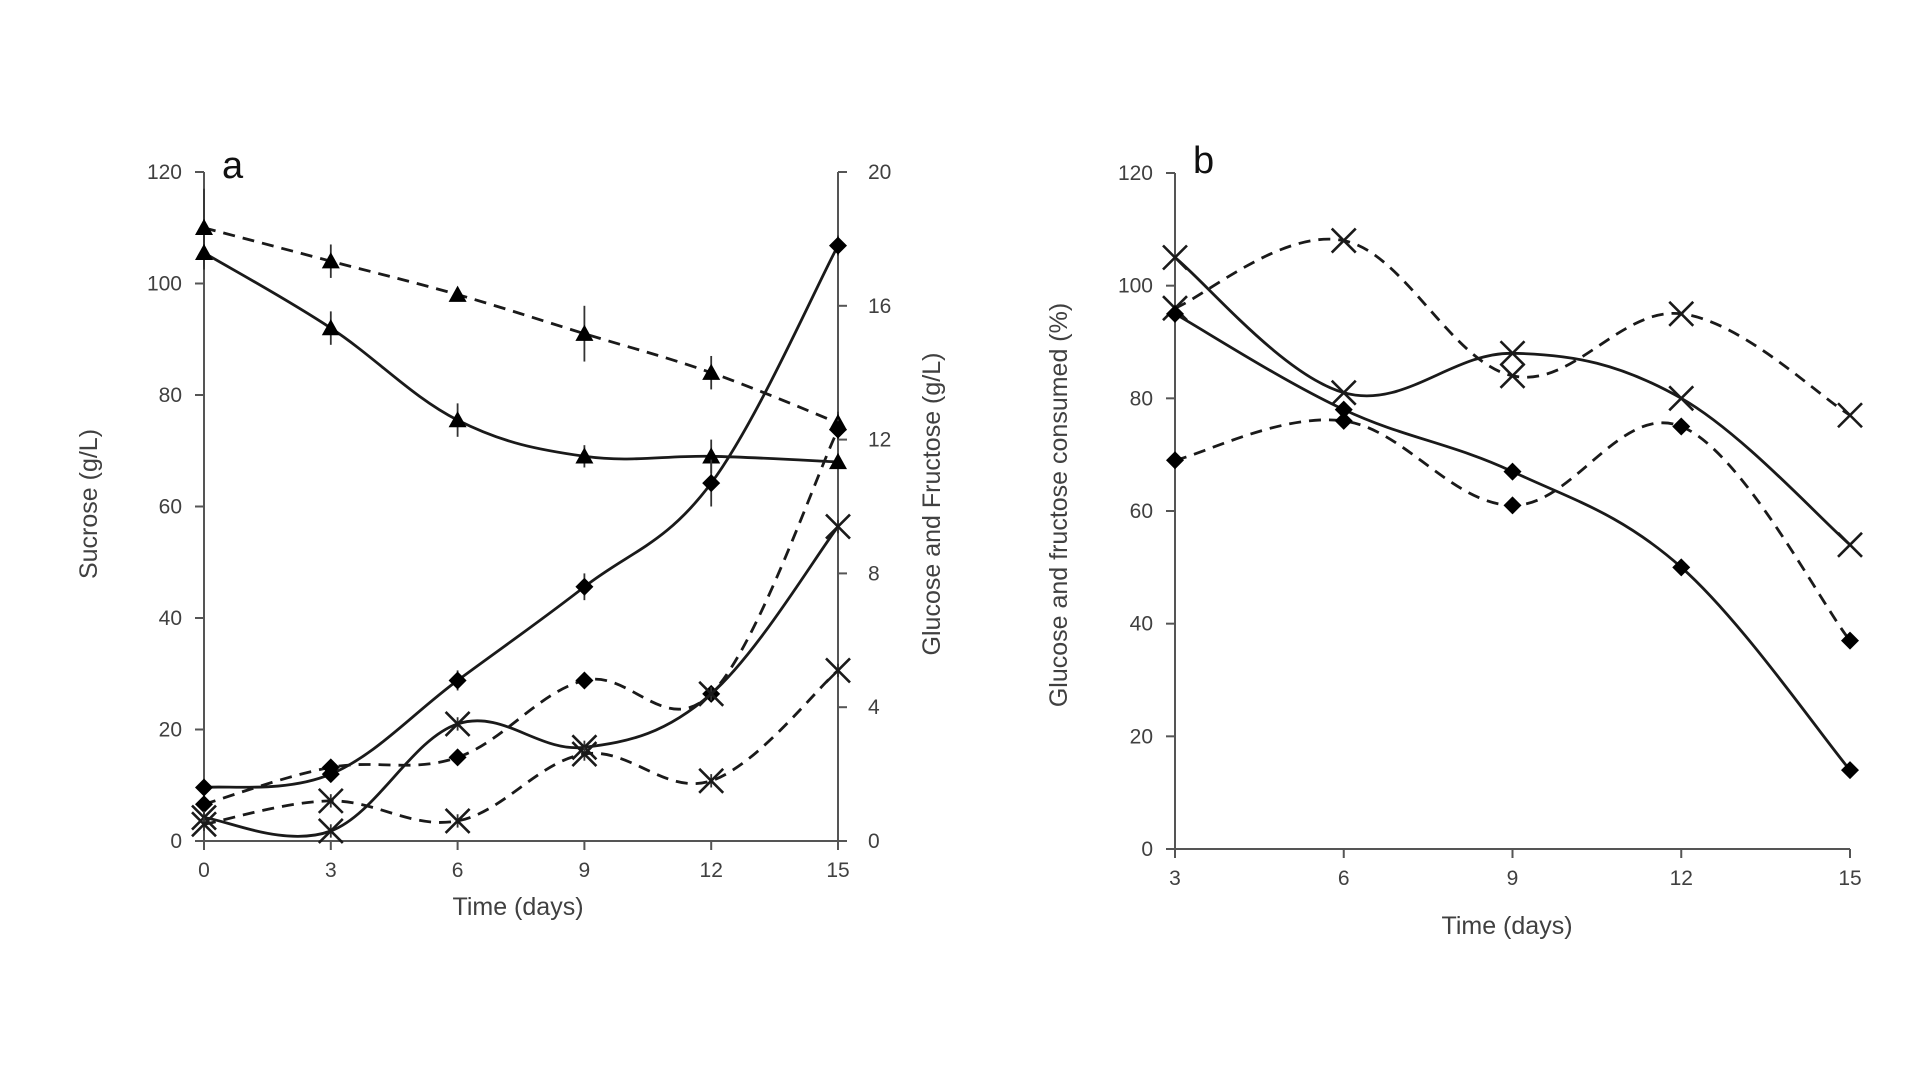 This screenshot has width=1920, height=1080. I want to click on panel-a-y-axis-title: Sucrose (g/L), so click(89, 504).